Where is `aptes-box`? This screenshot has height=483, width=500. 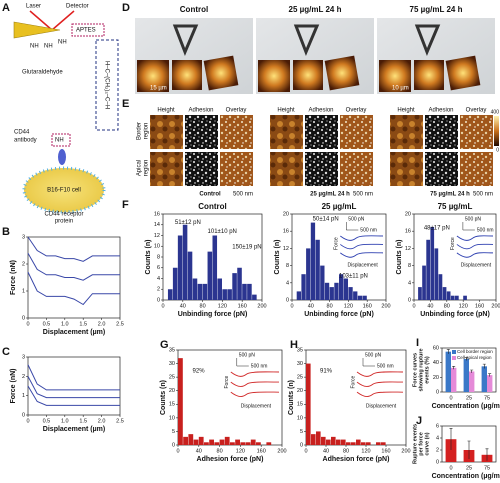 aptes-box is located at coordinates (88, 30).